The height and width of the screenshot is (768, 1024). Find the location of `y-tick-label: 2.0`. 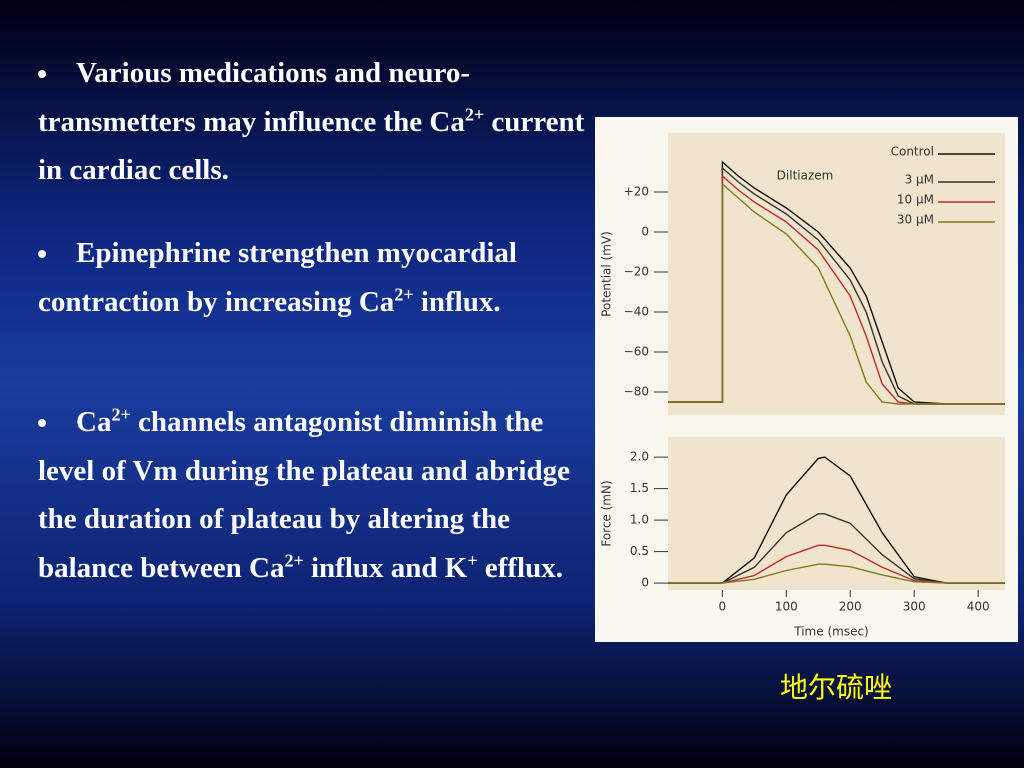

y-tick-label: 2.0 is located at coordinates (639, 457).